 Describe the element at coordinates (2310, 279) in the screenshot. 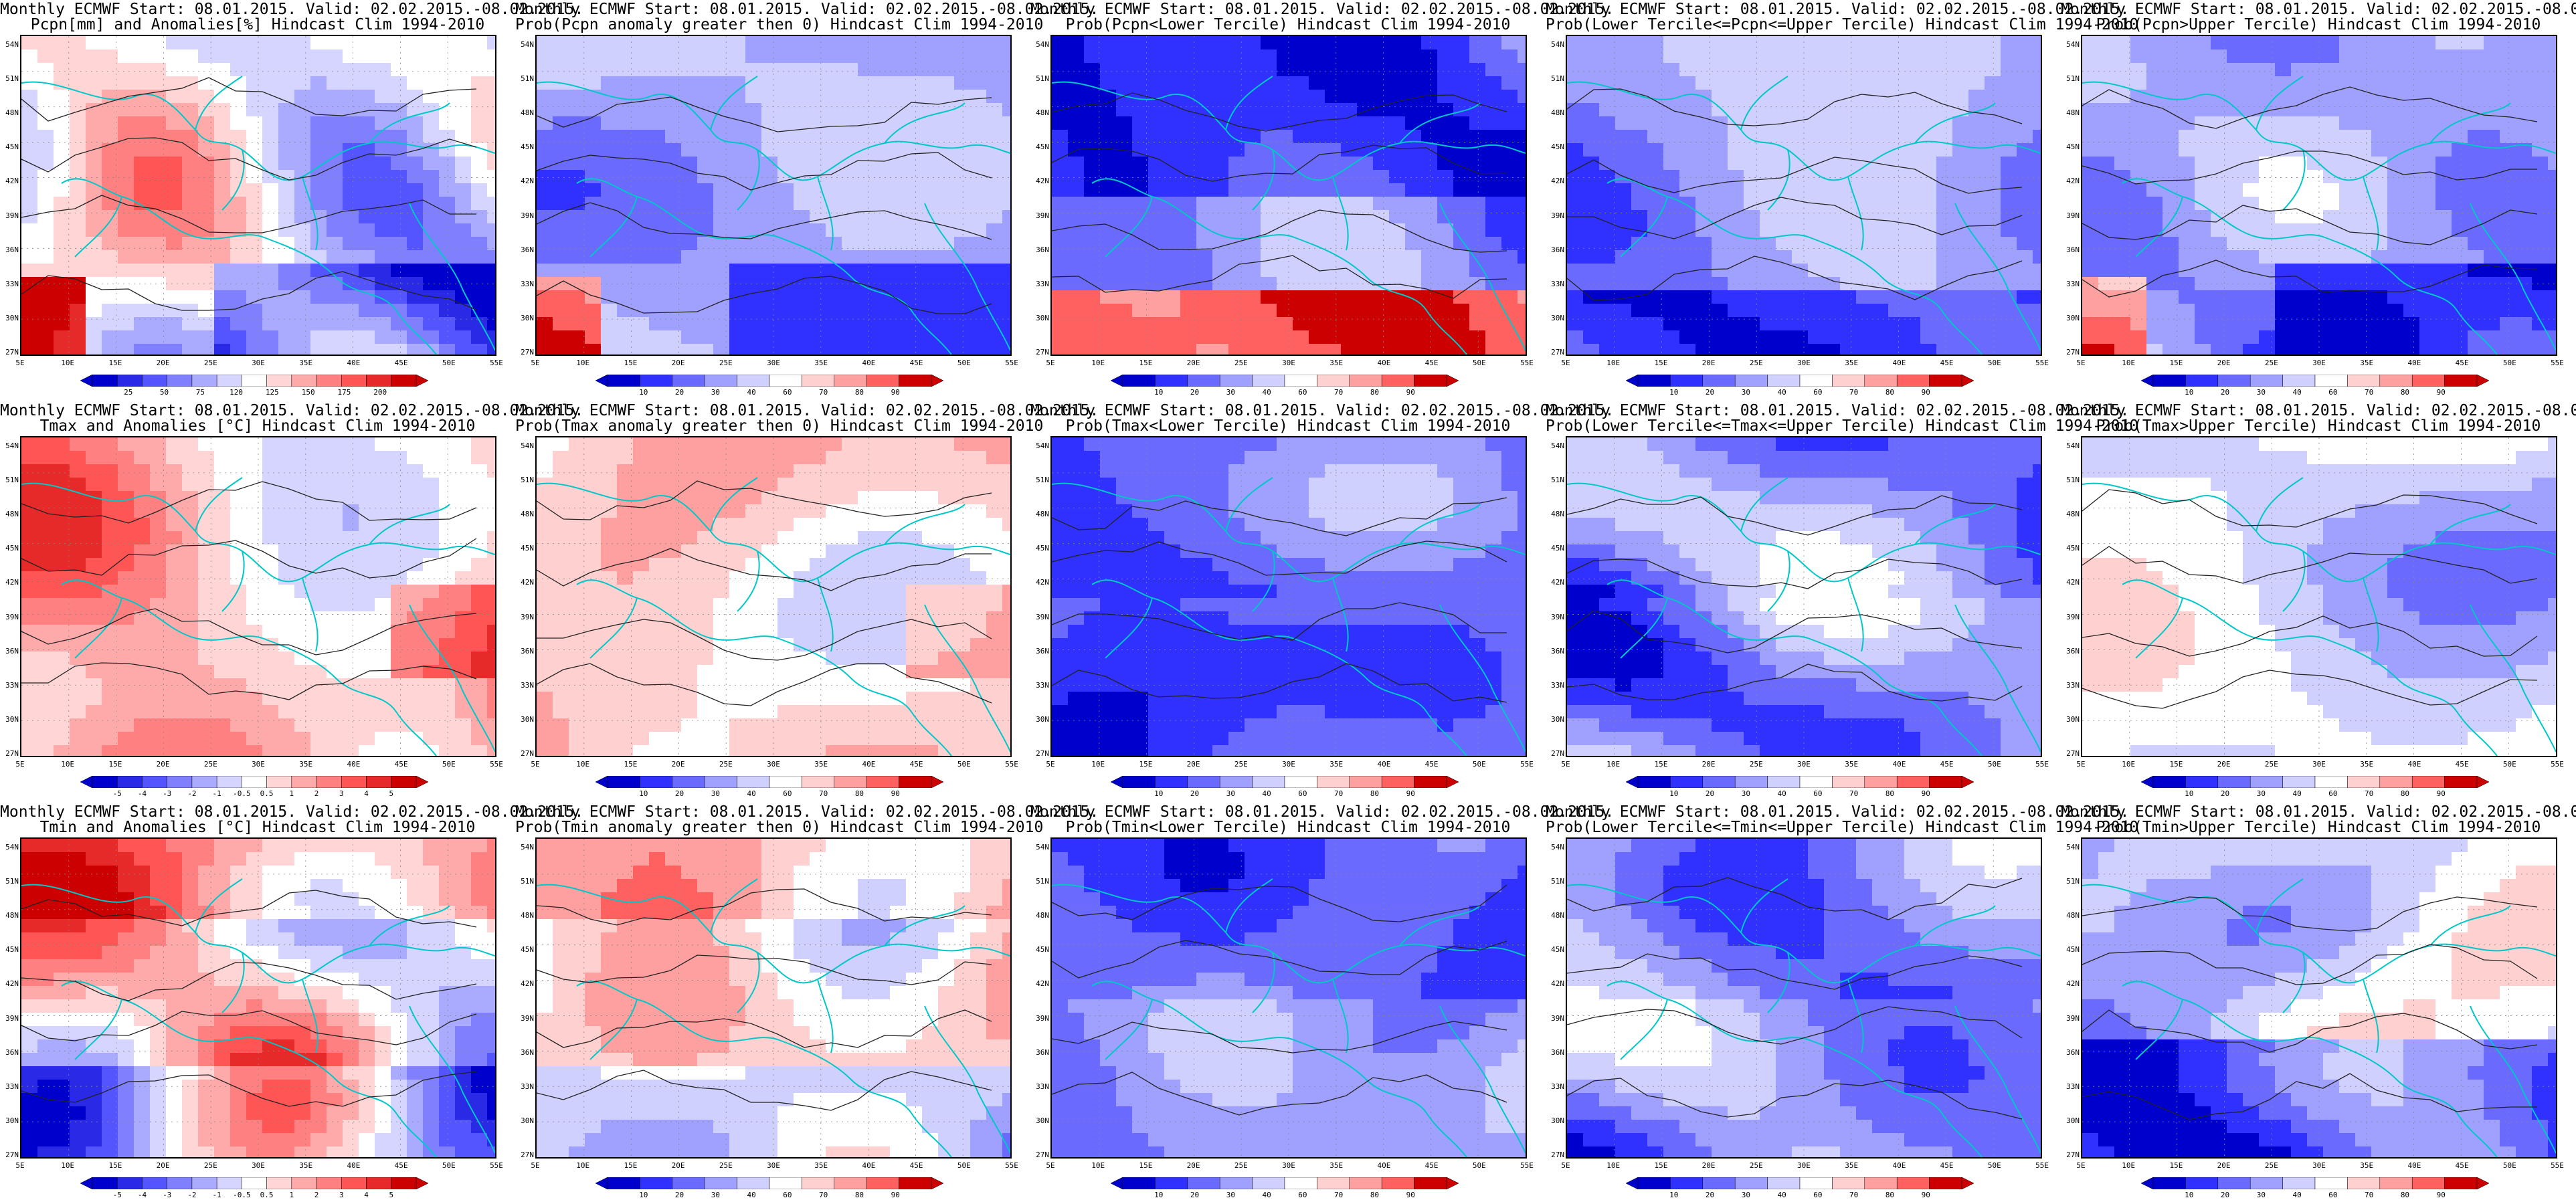

I see `contour-line` at that location.